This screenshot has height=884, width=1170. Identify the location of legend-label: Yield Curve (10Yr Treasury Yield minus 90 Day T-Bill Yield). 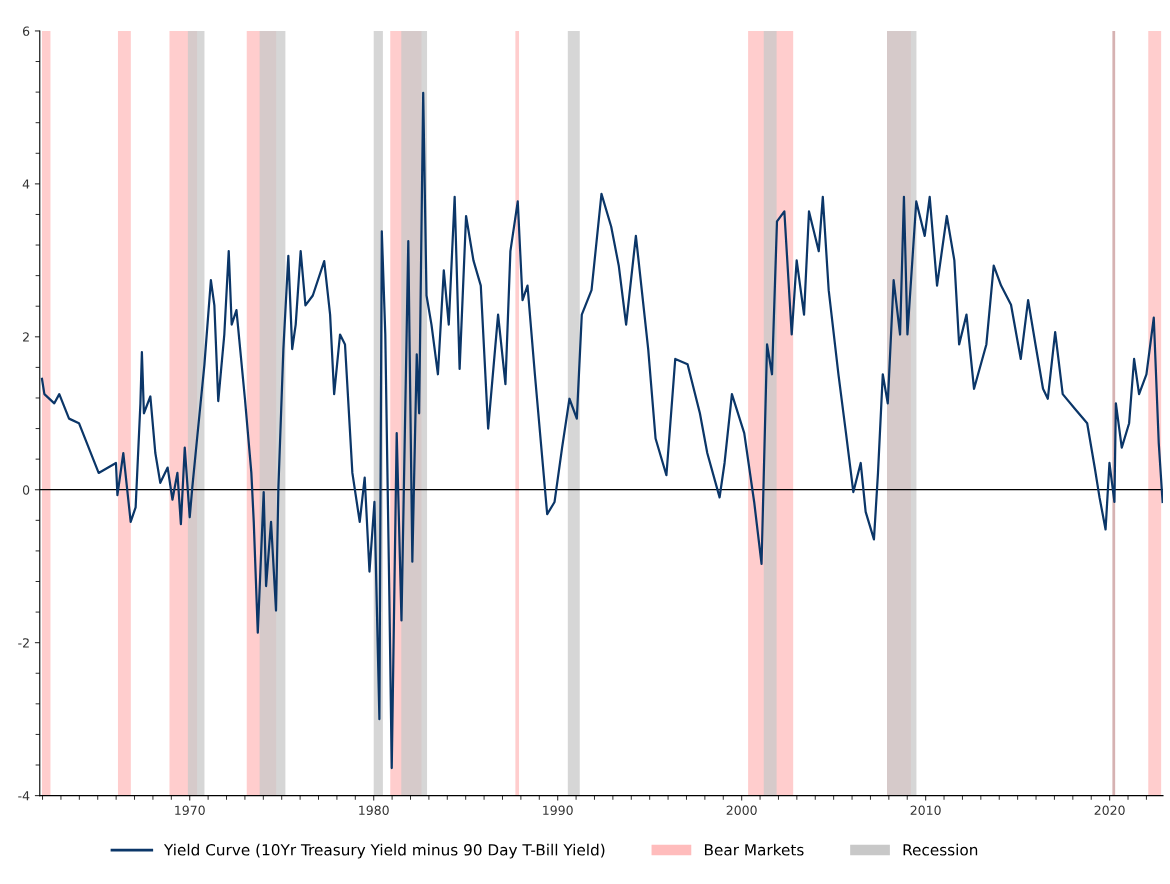
(384, 851).